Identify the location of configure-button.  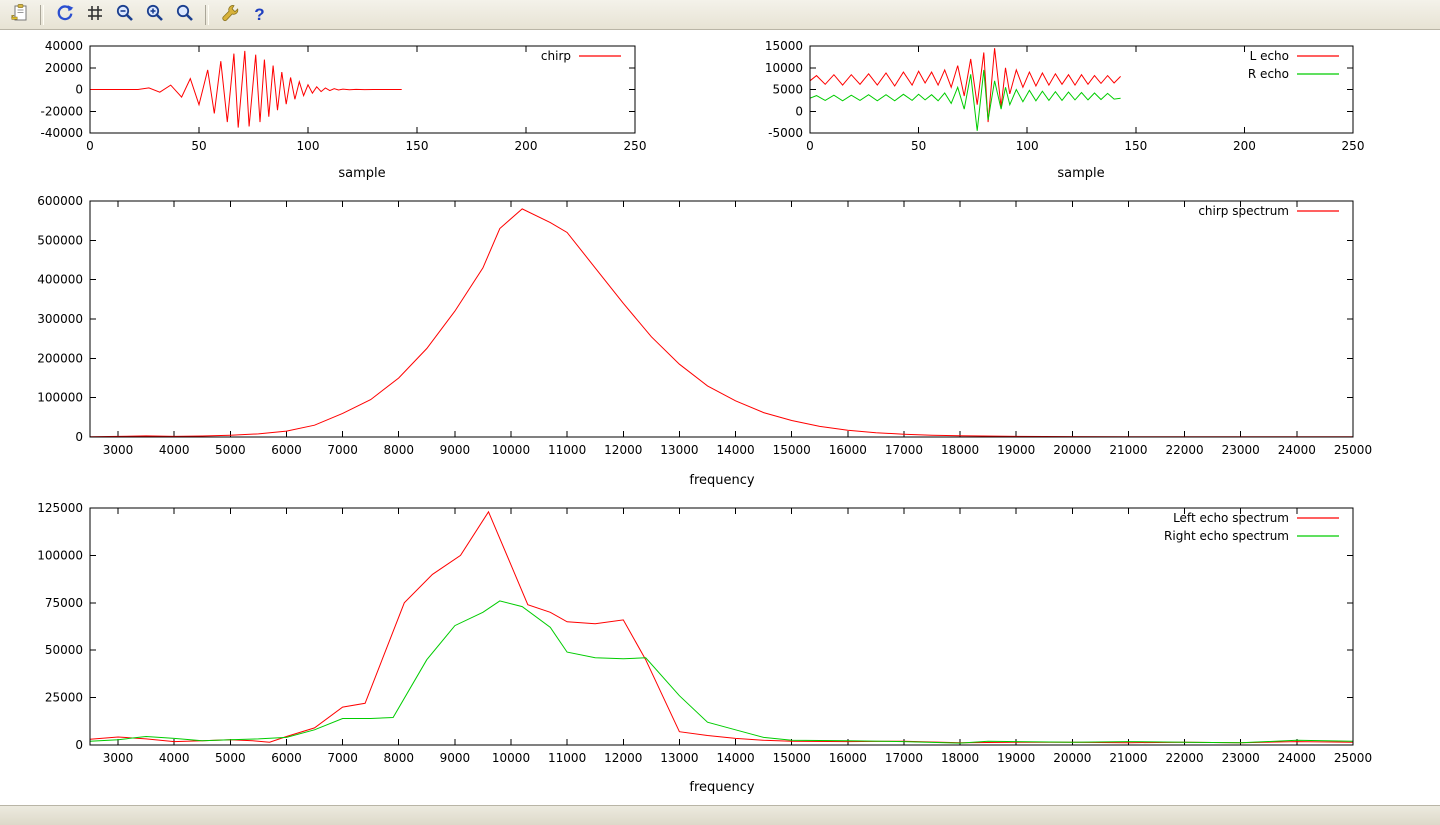
(229, 14).